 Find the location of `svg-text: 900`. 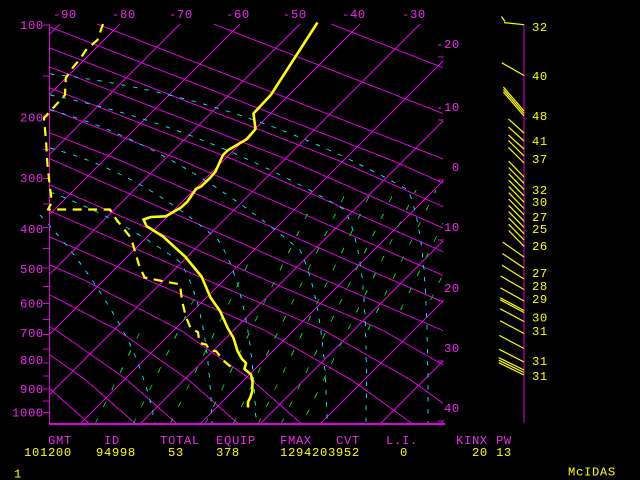

svg-text: 900 is located at coordinates (32, 390).